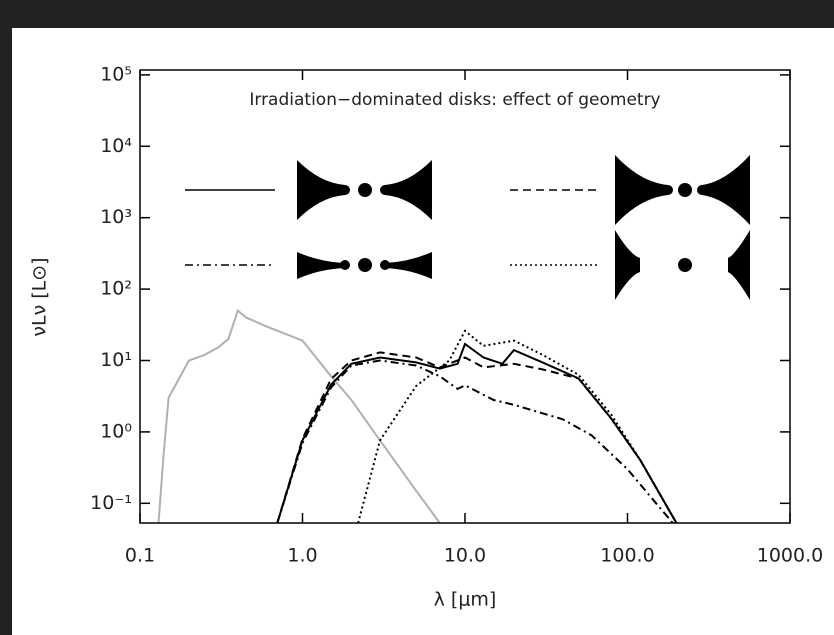  I want to click on x-tick-label: 0.1, so click(140, 556).